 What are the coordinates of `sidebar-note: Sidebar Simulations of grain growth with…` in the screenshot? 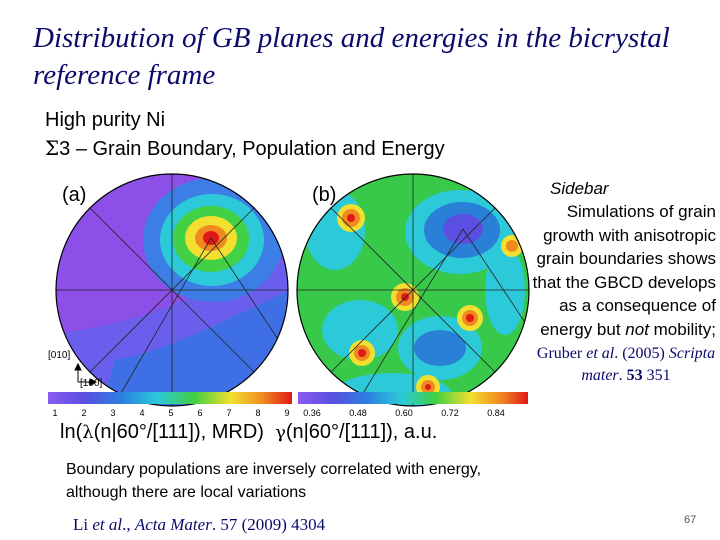 It's located at (618, 282).